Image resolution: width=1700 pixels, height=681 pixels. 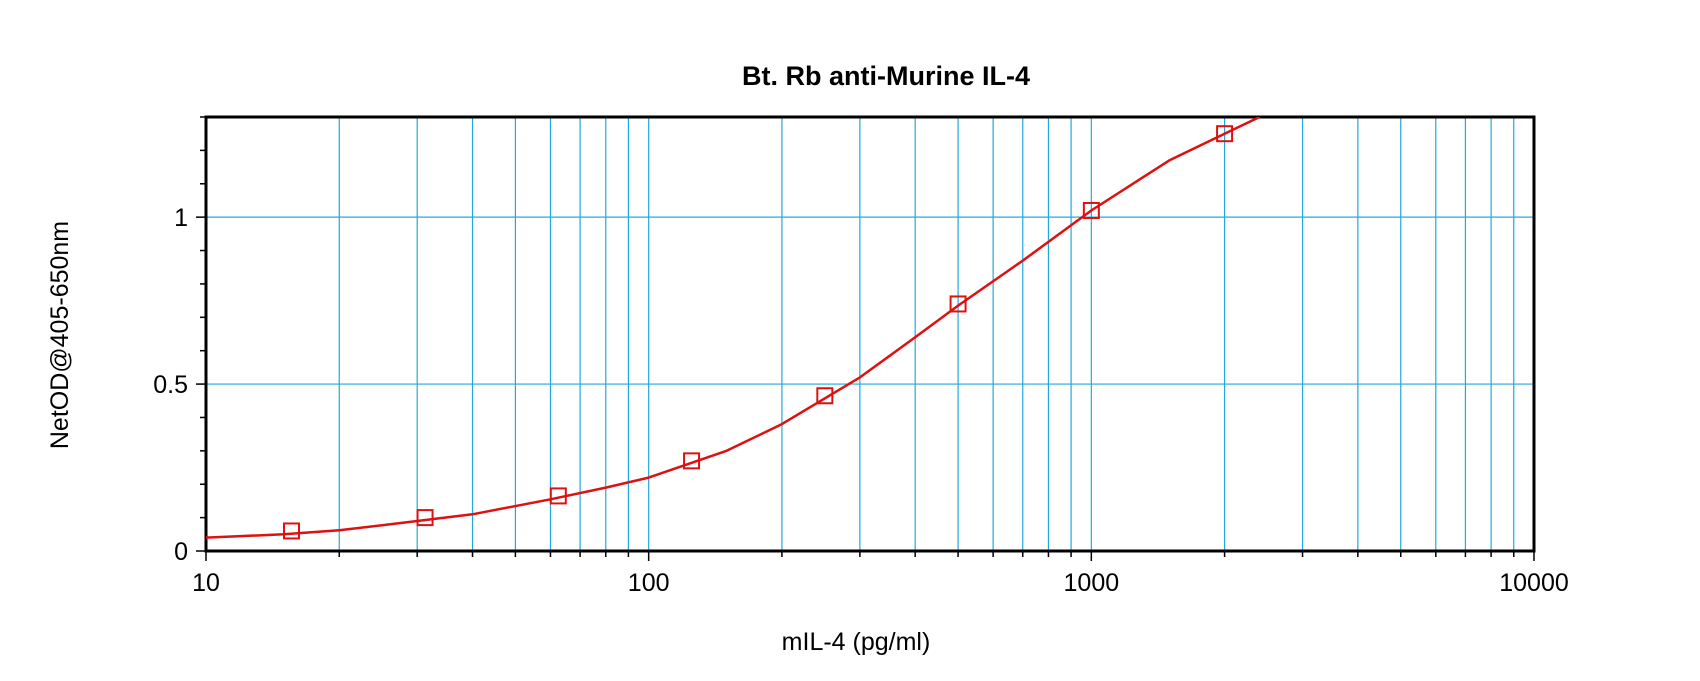 What do you see at coordinates (181, 218) in the screenshot?
I see `y-tick-label: 1` at bounding box center [181, 218].